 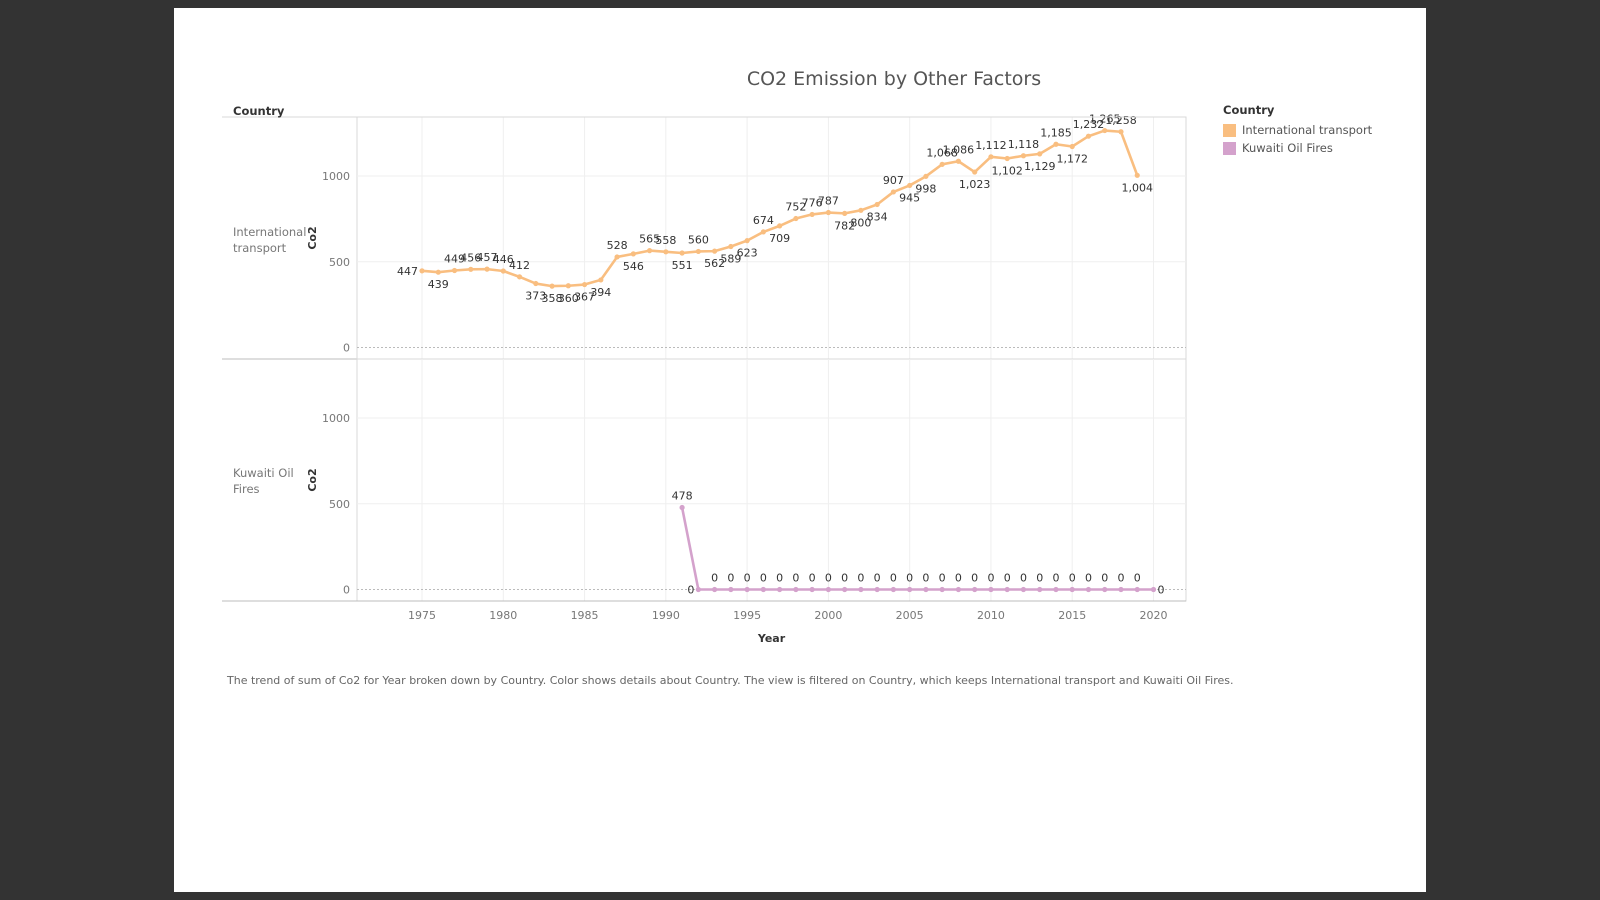 What do you see at coordinates (894, 79) in the screenshot?
I see `chart-title: CO2 Emission by Other Factors` at bounding box center [894, 79].